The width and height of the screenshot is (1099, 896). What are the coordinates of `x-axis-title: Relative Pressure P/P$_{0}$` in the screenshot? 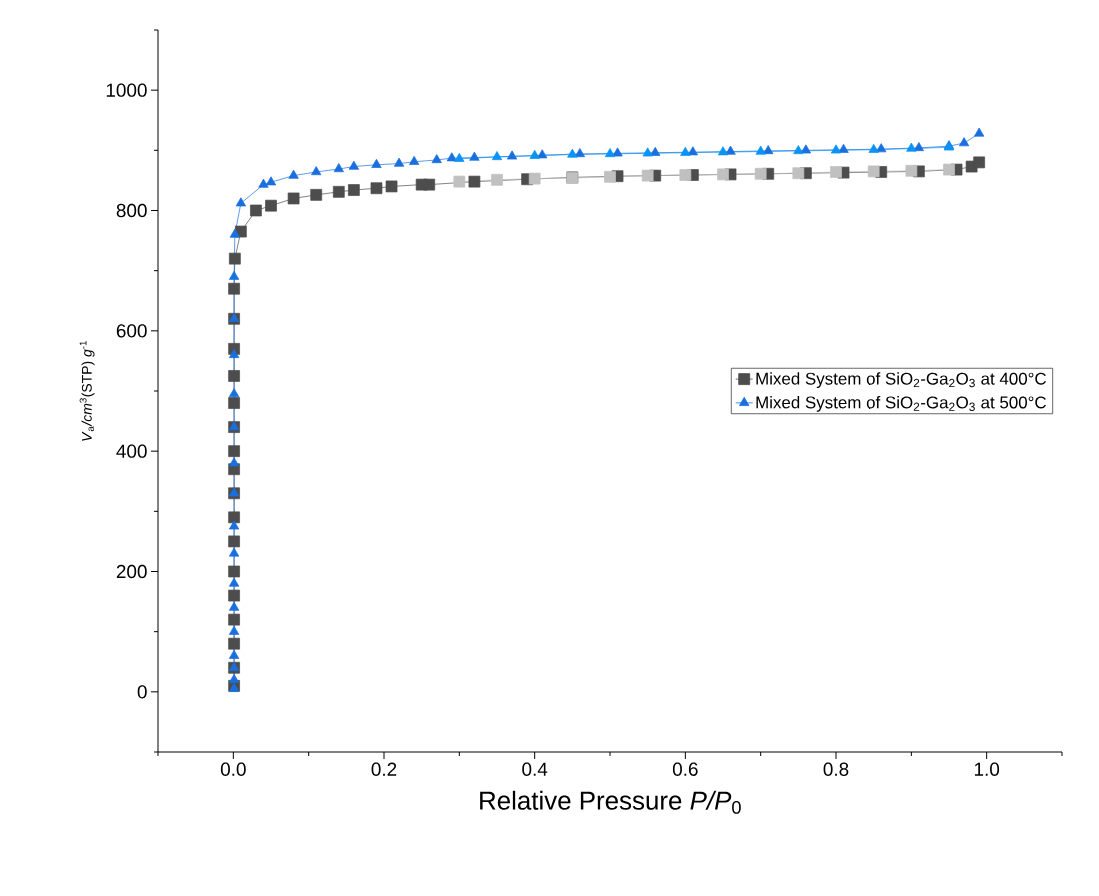 It's located at (610, 802).